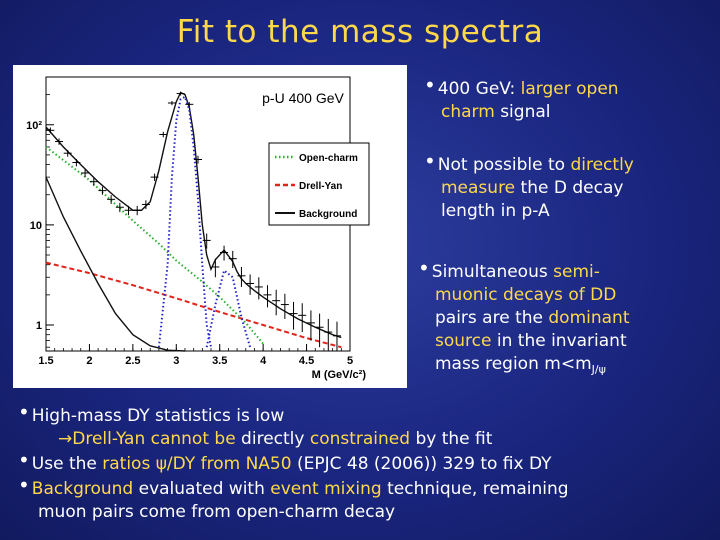 This screenshot has height=540, width=720. I want to click on bullet-open-charm-signal: • 400 GeV: larger open charm signal, so click(569, 98).